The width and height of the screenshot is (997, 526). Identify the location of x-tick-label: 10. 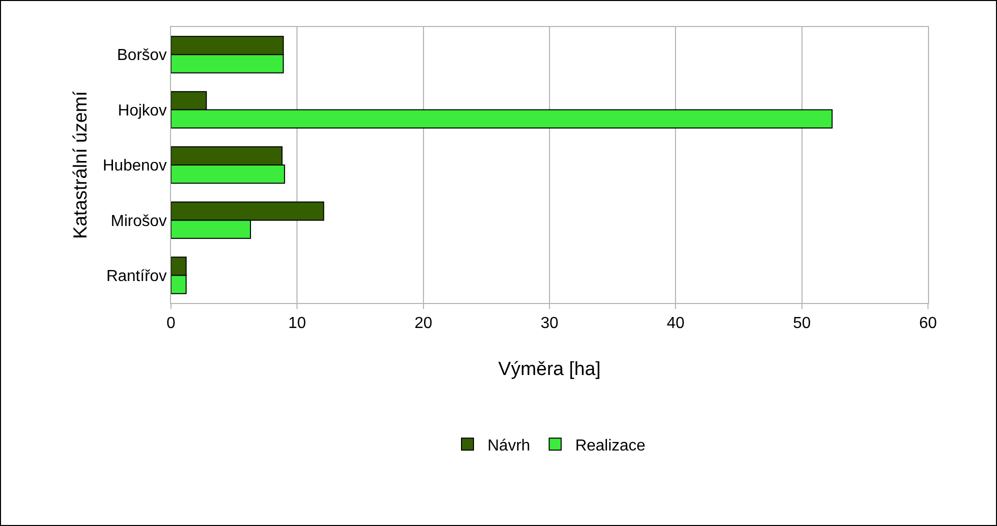
(297, 323).